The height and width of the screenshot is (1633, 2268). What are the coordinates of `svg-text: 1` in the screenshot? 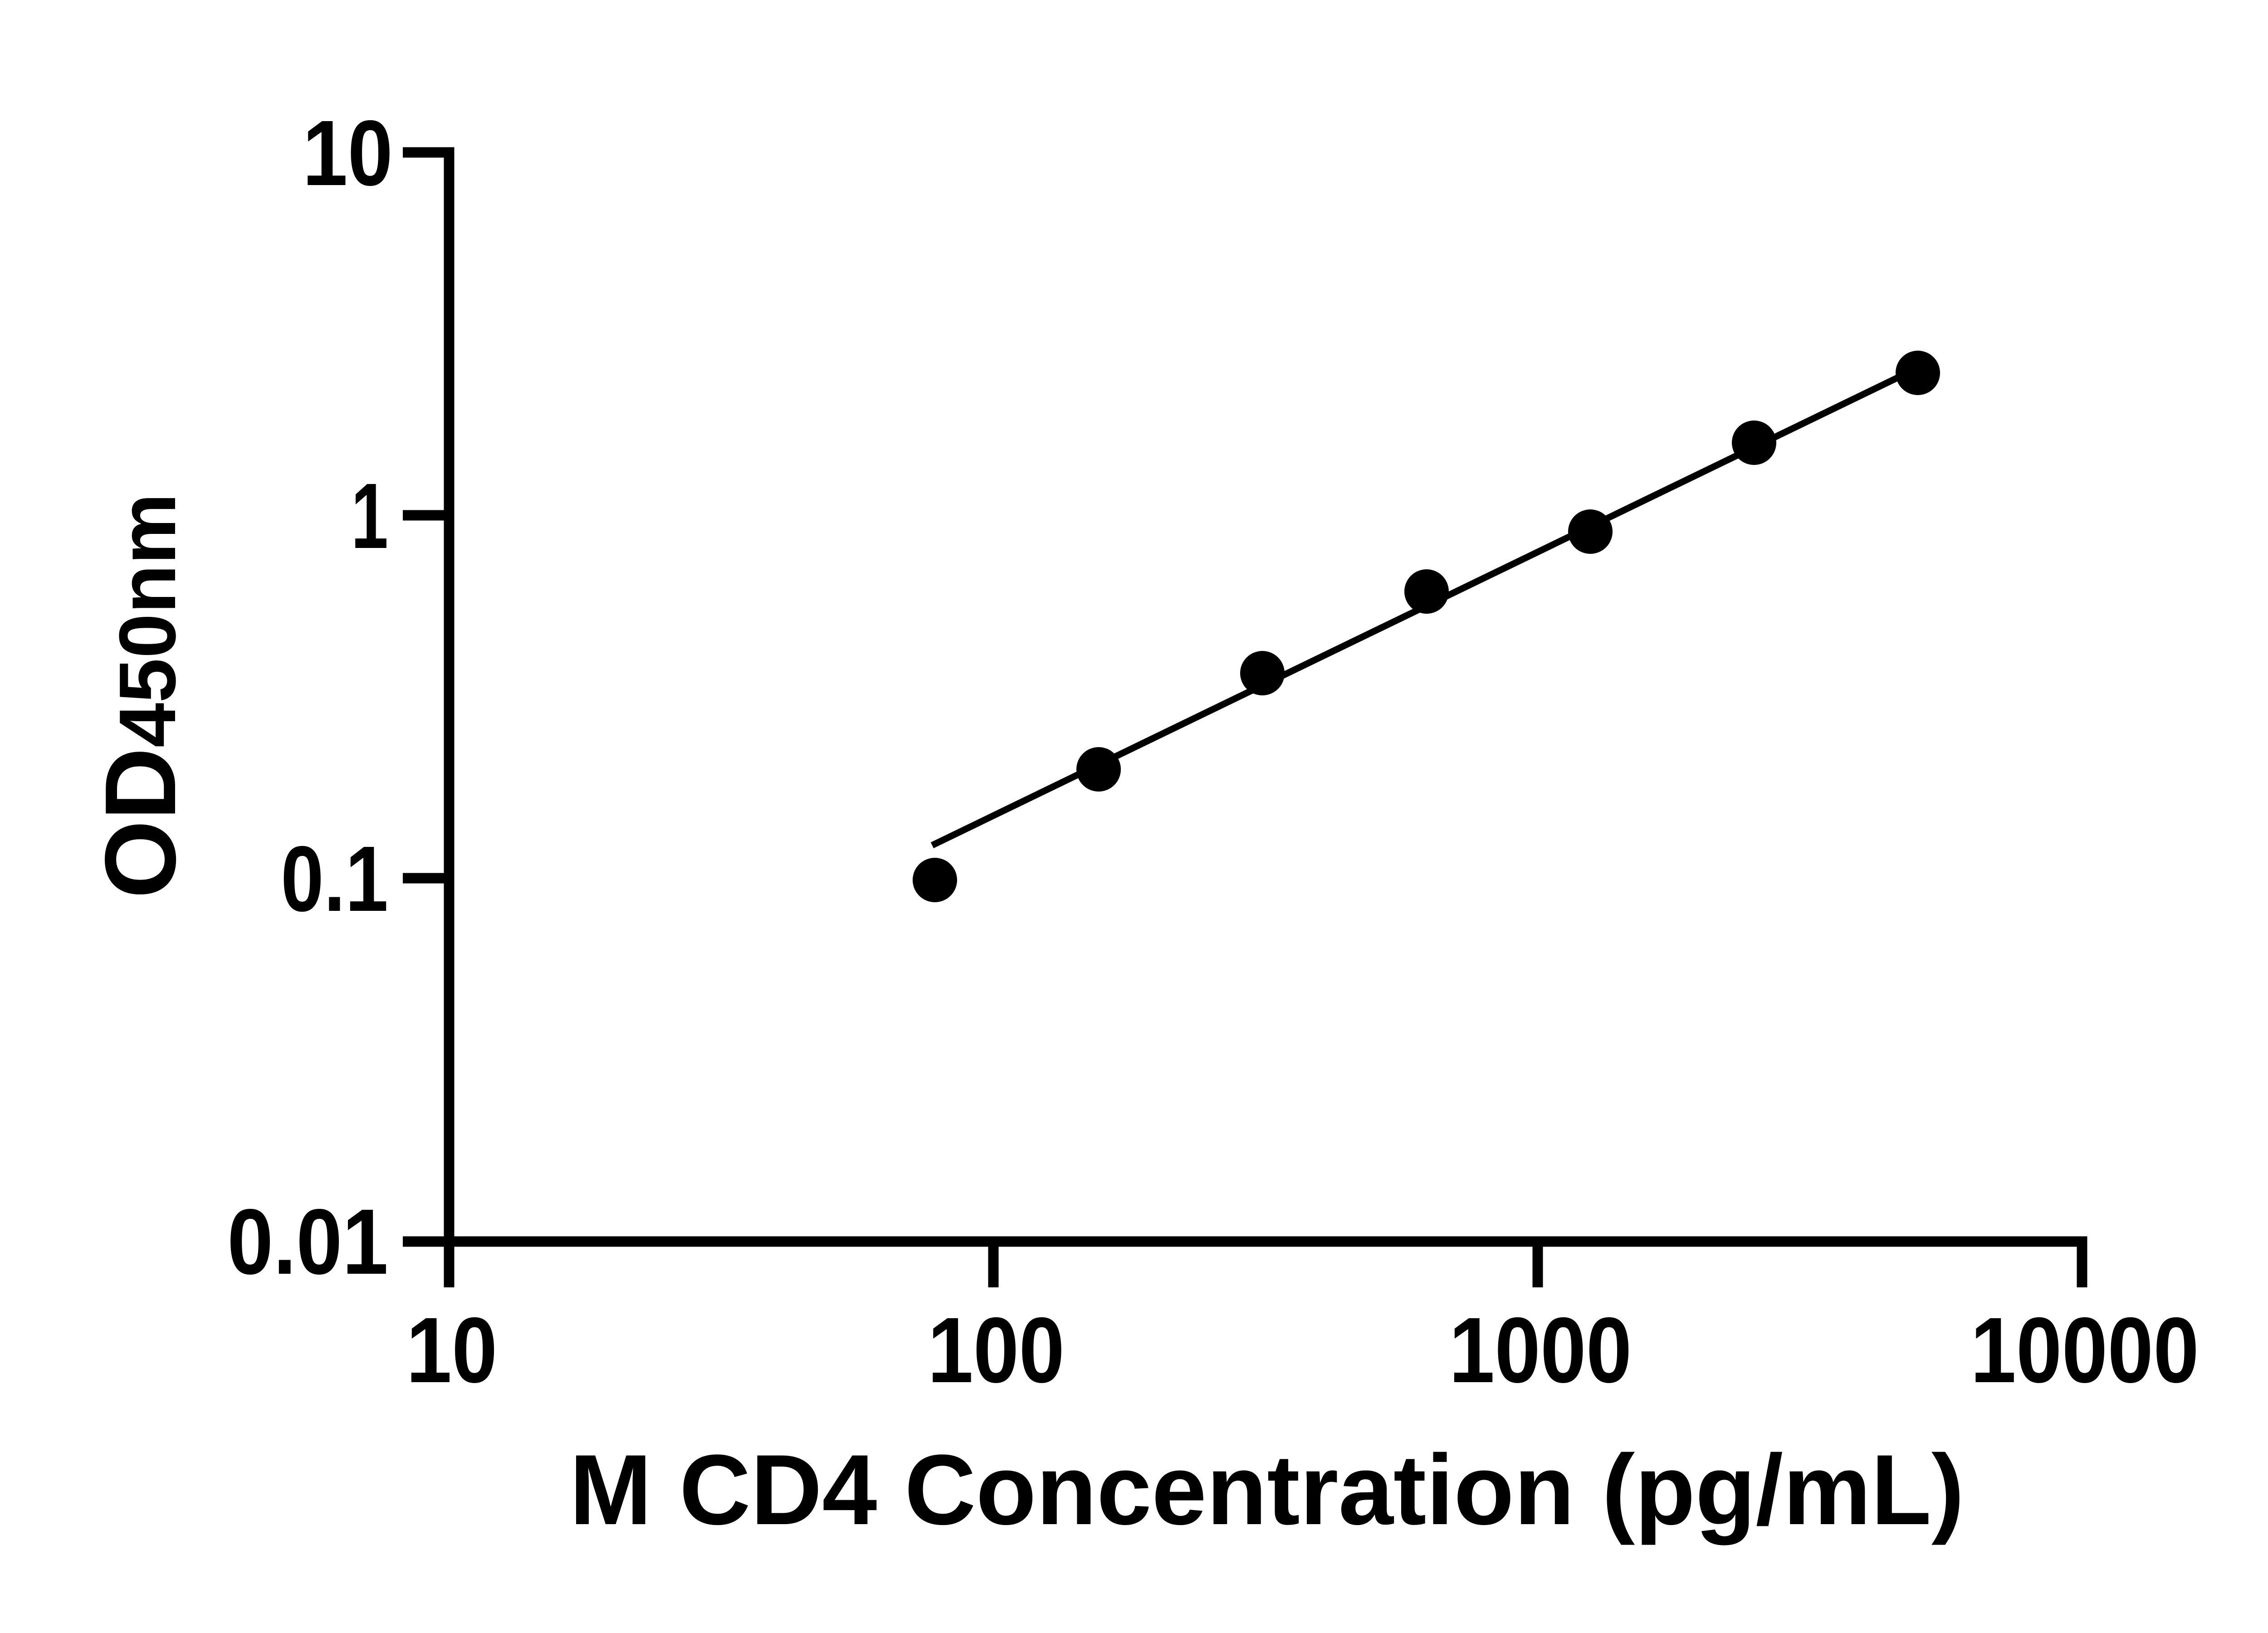 It's located at (370, 516).